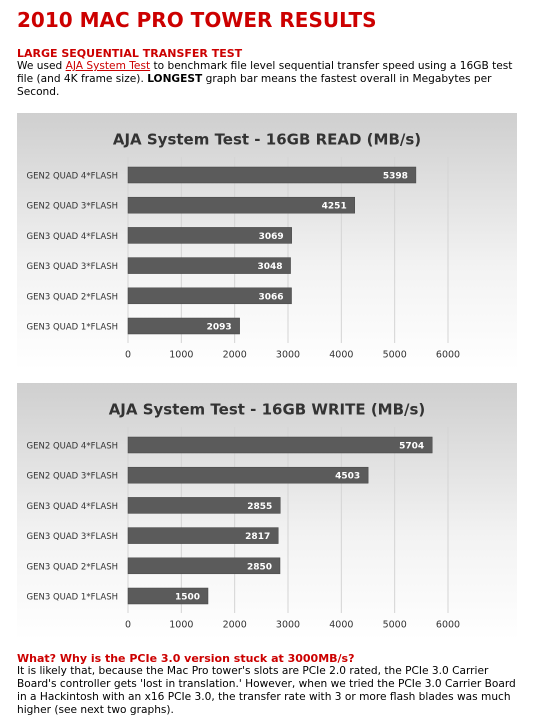 This screenshot has height=726, width=534. I want to click on value-label: 4251, so click(334, 207).